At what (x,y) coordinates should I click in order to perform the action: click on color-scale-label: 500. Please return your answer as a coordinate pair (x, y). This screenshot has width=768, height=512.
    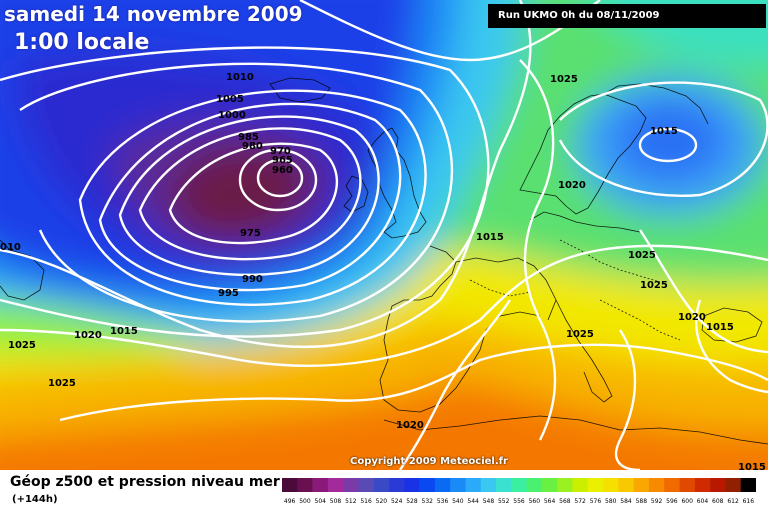
    Looking at the image, I should click on (305, 501).